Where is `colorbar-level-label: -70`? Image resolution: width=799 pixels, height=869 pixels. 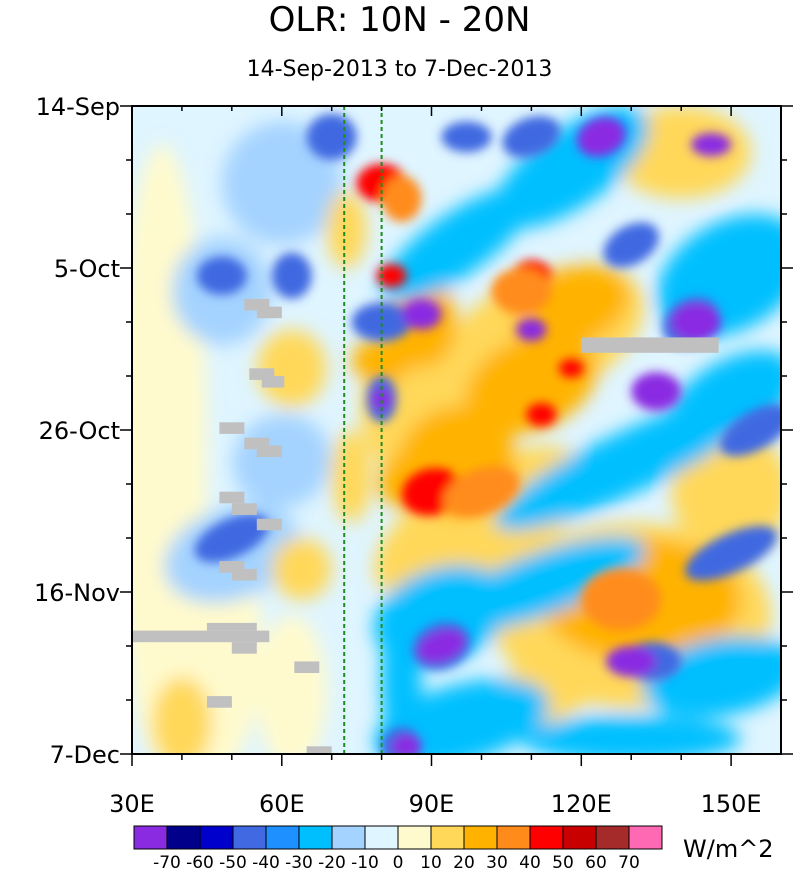
colorbar-level-label: -70 is located at coordinates (167, 861).